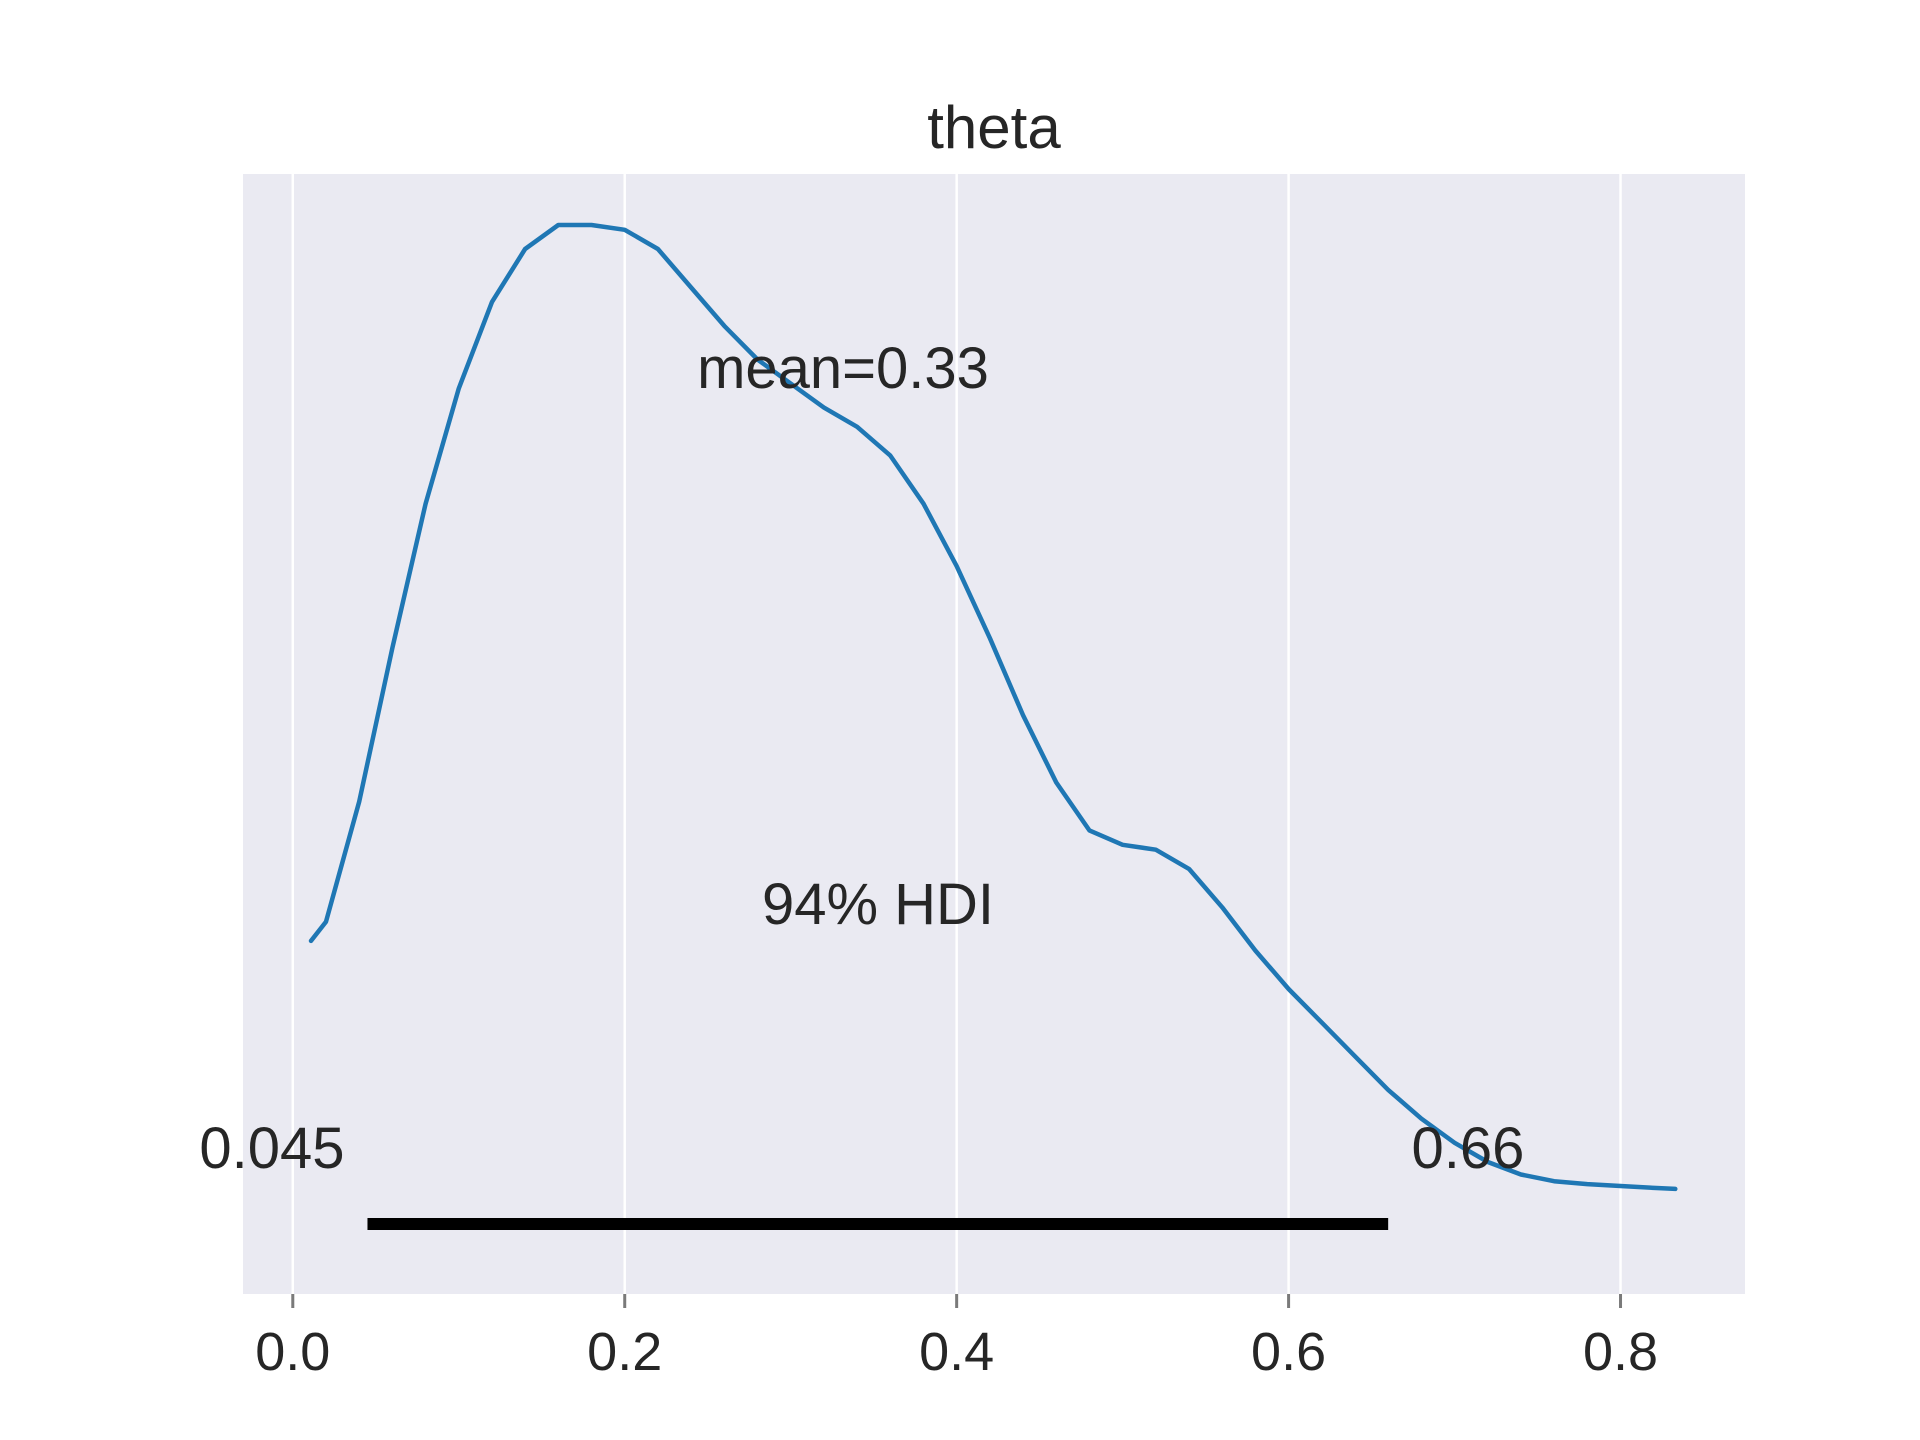 The image size is (1920, 1440). Describe the element at coordinates (956, 1352) in the screenshot. I see `x-tick-label: 0.4` at that location.